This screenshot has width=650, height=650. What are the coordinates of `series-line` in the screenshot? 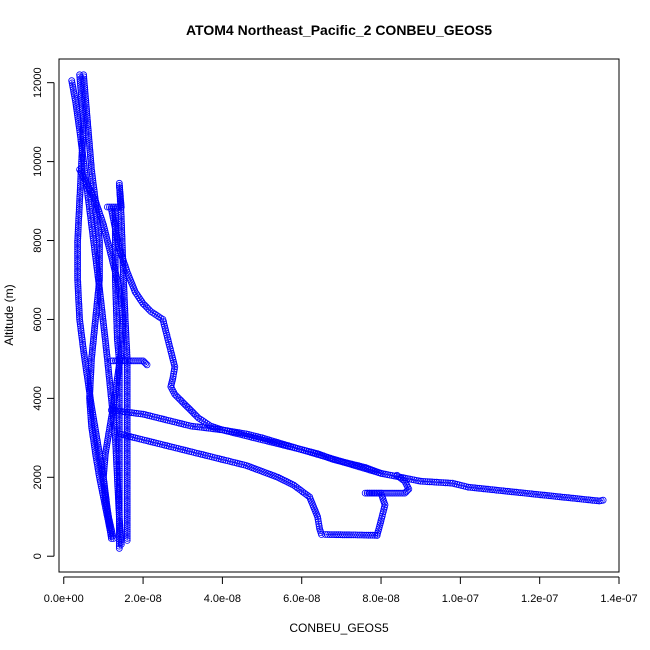 It's located at (387, 505).